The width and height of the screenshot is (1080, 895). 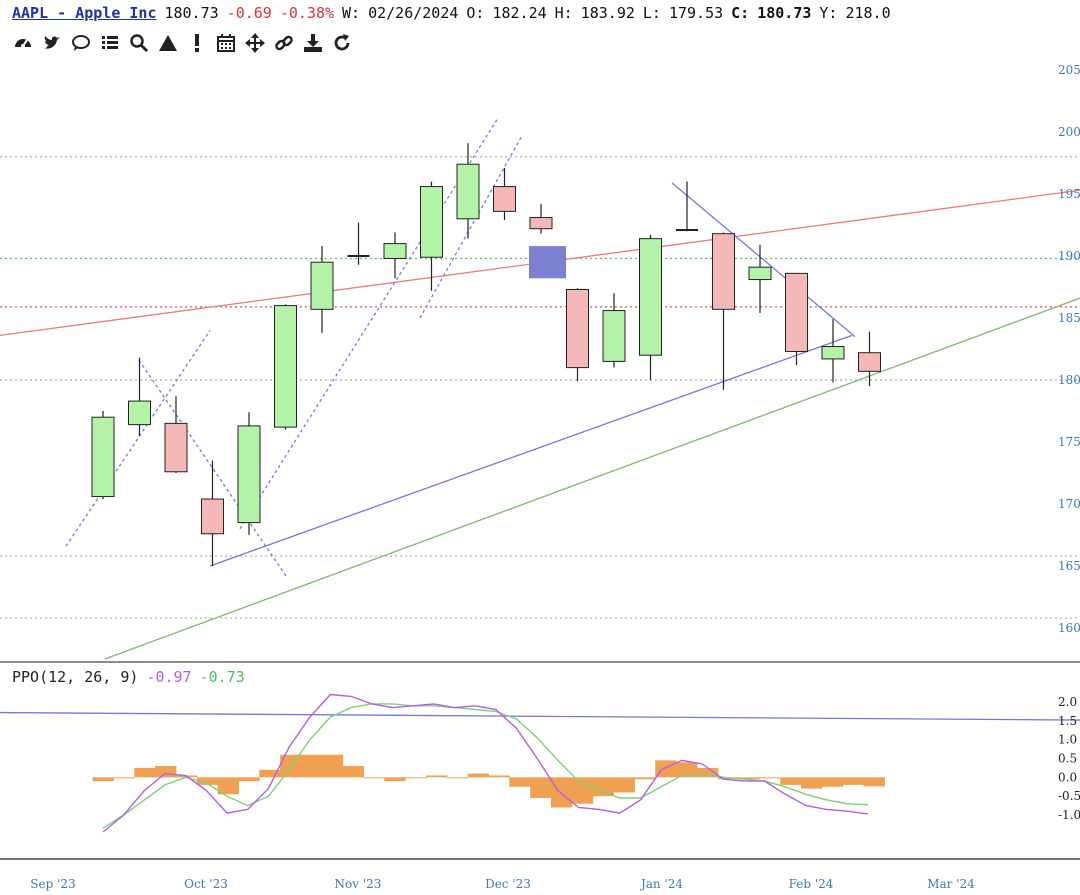 What do you see at coordinates (828, 13) in the screenshot?
I see `year-label: Y:` at bounding box center [828, 13].